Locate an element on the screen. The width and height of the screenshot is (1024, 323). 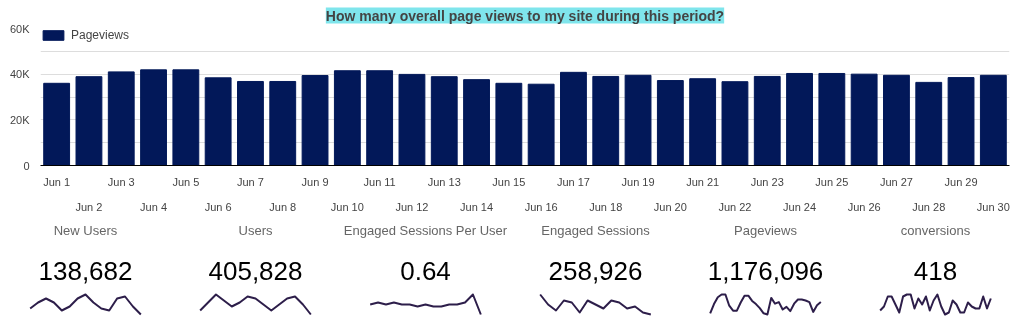
chart-title: New Users is located at coordinates (85, 230).